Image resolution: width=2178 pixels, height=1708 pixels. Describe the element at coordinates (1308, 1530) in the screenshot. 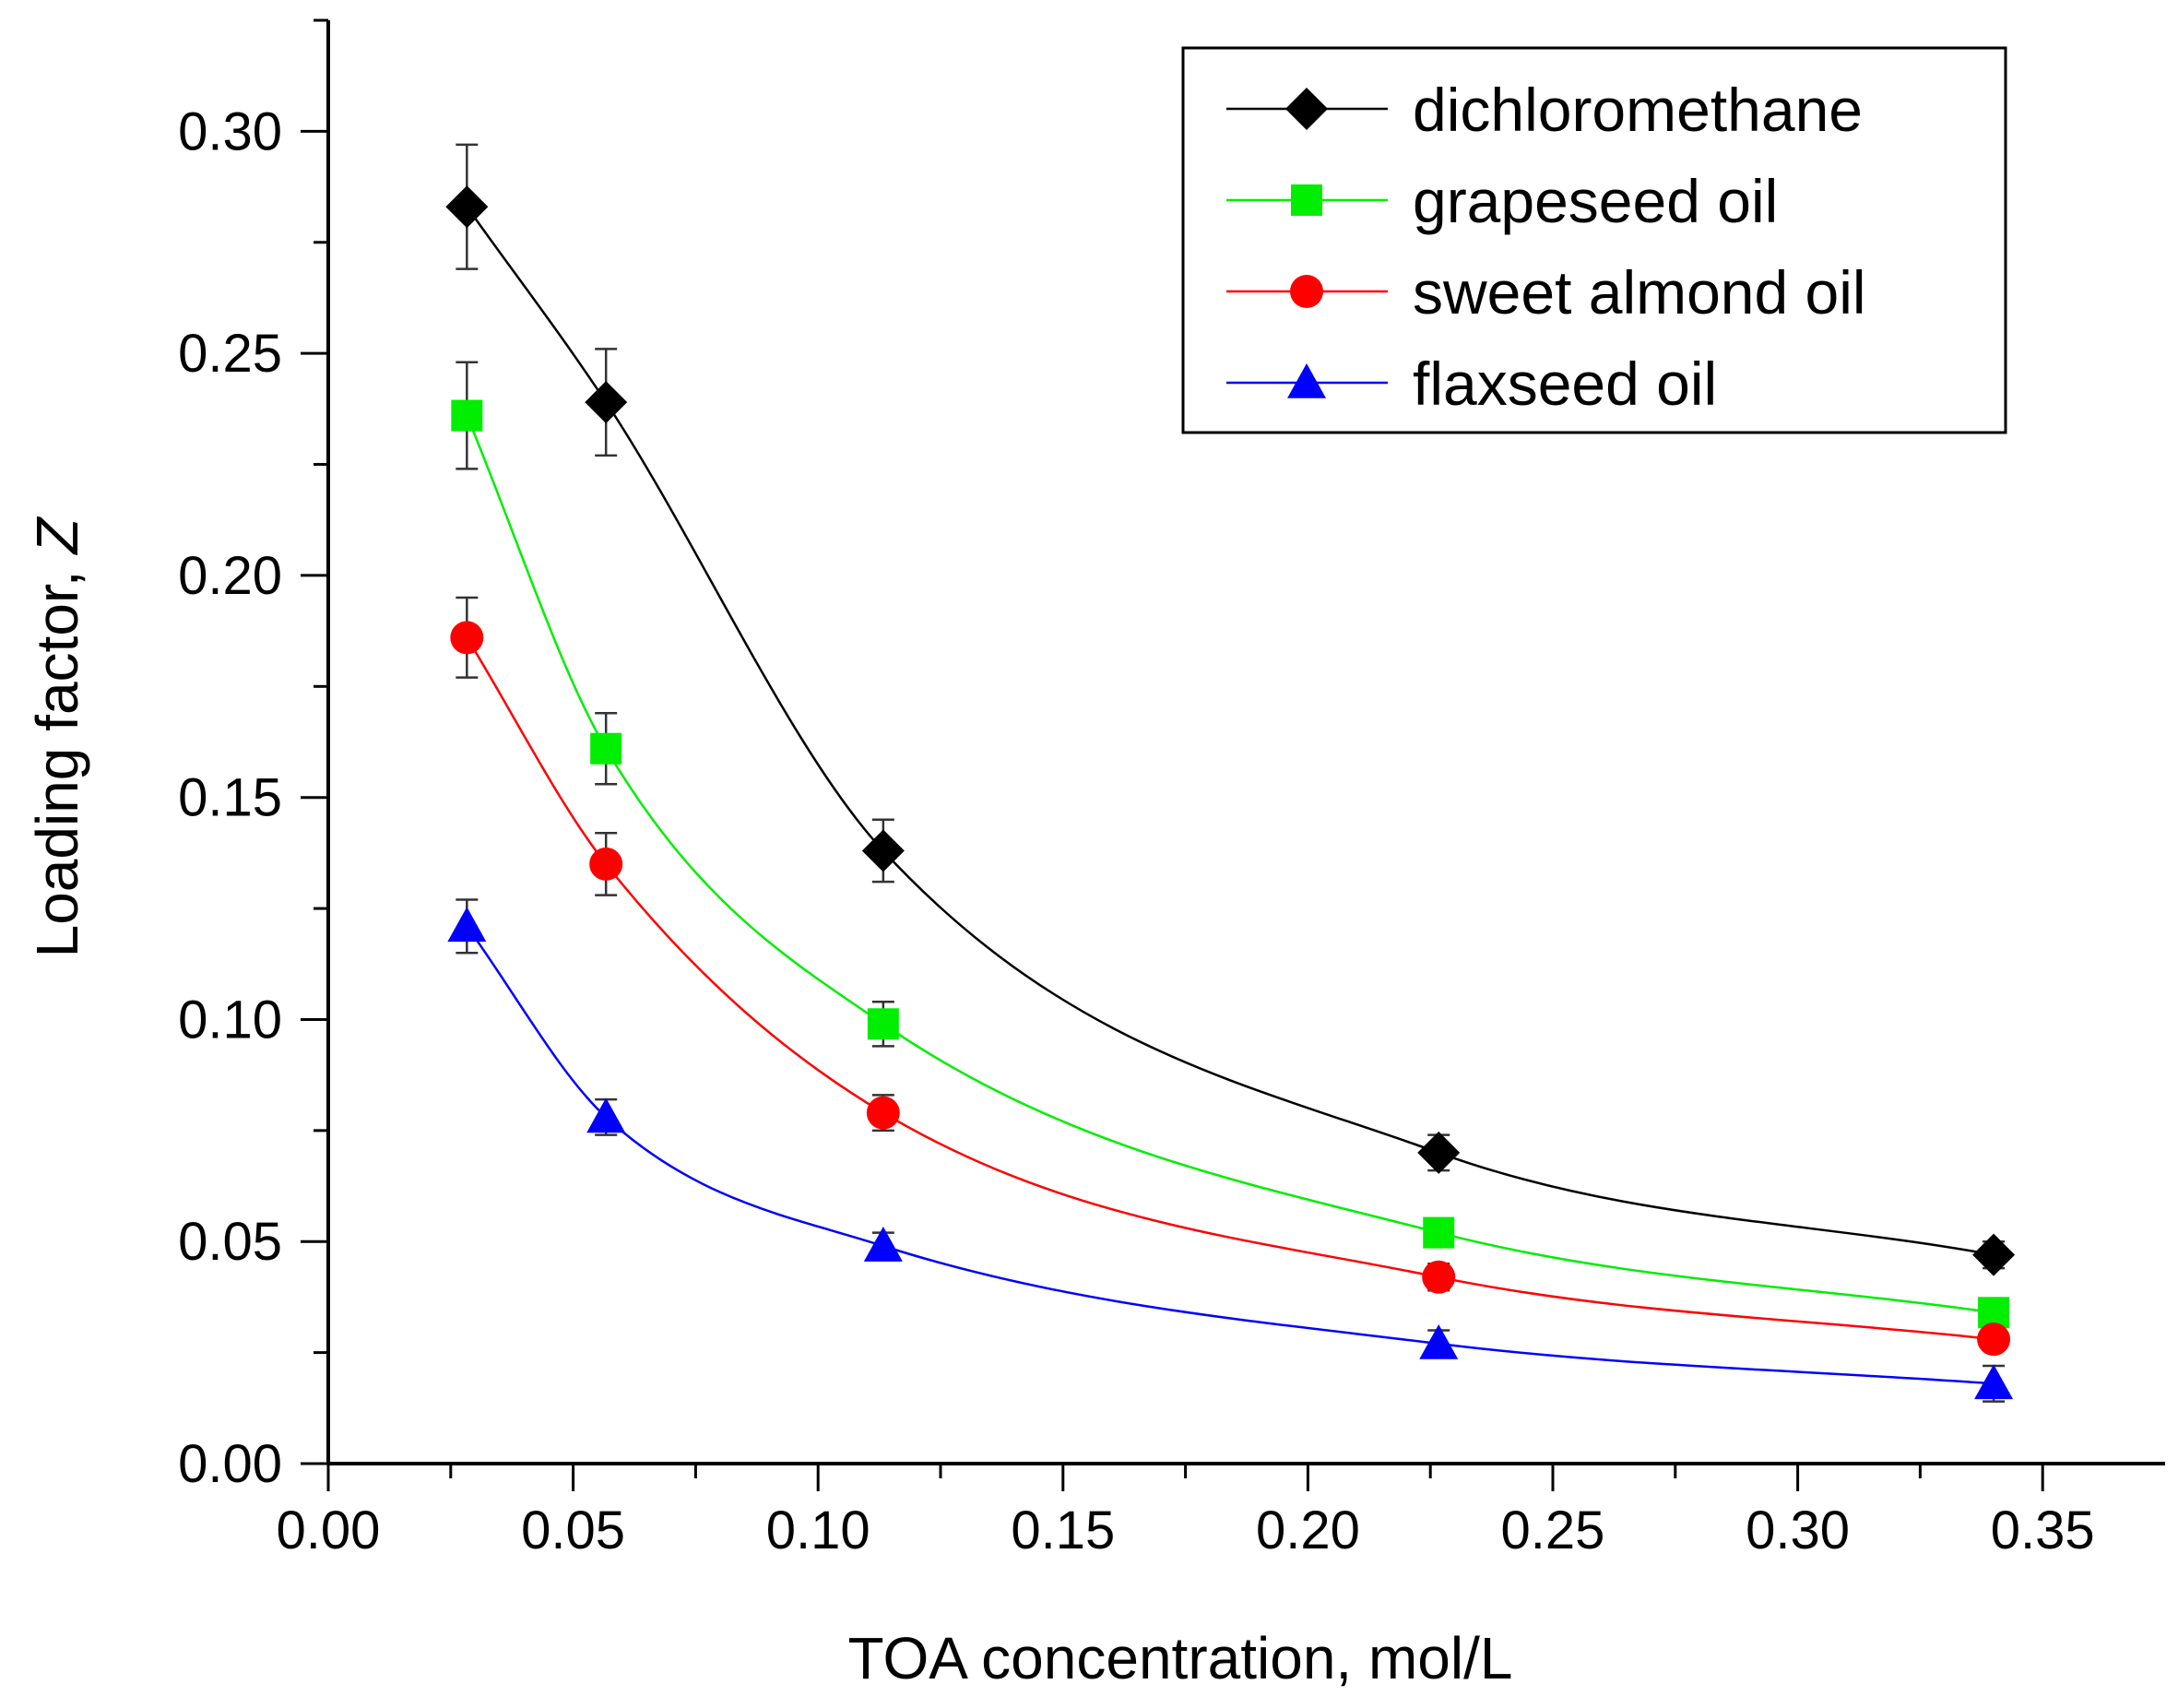

I see `x-tick-label: 0.20` at that location.